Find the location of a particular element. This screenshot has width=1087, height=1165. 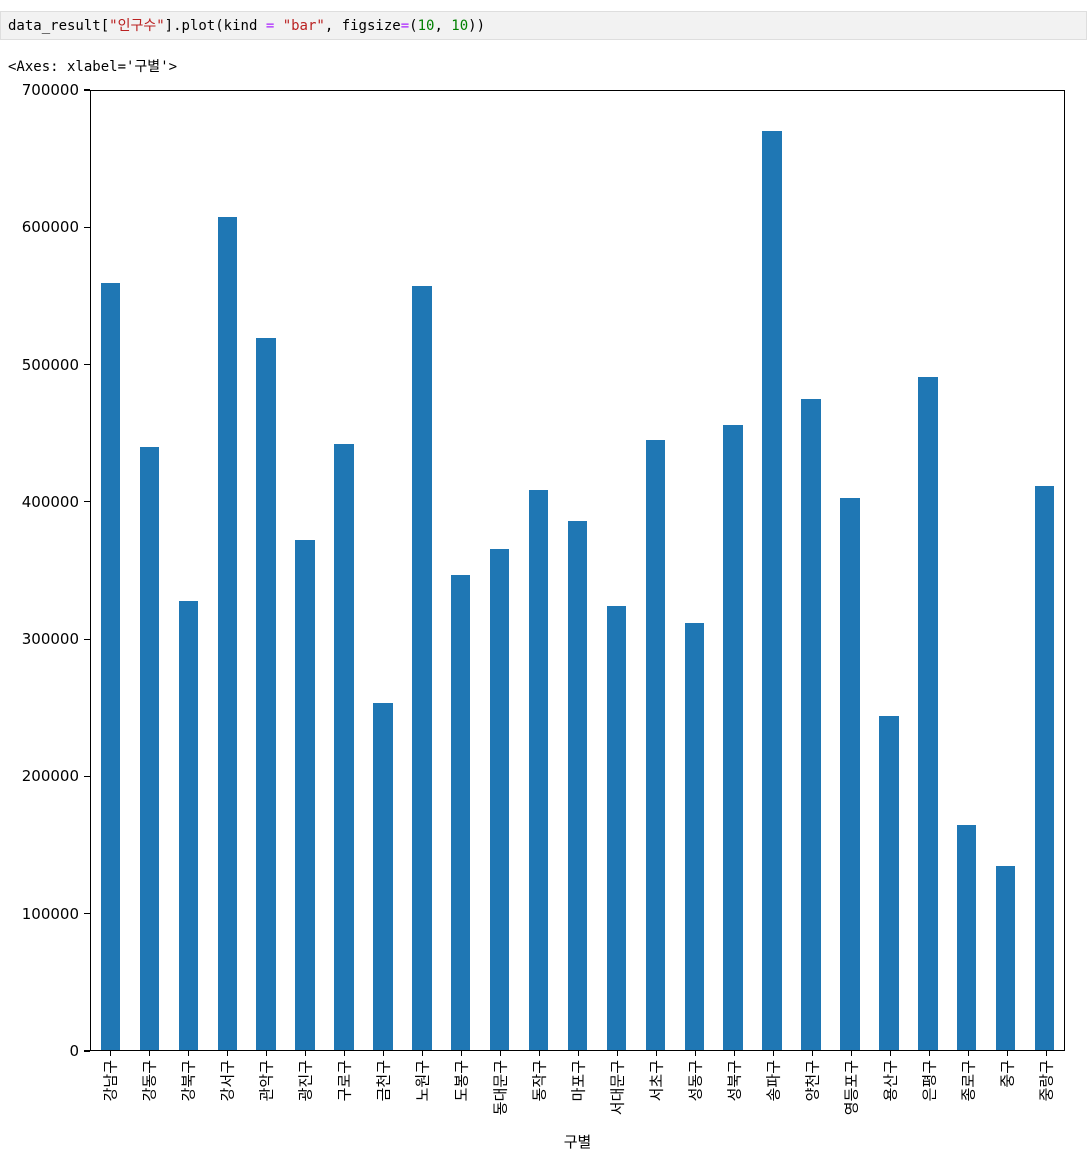

x-tick-label: 서대문구 is located at coordinates (617, 1088).